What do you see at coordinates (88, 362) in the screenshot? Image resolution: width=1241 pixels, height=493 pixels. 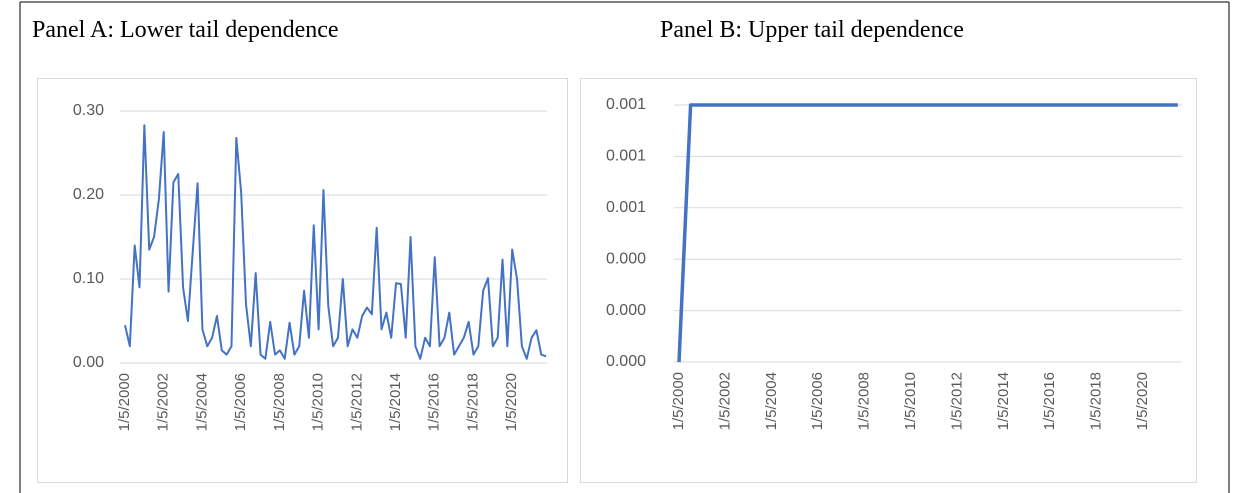 I see `y-tick-label: 0.00` at bounding box center [88, 362].